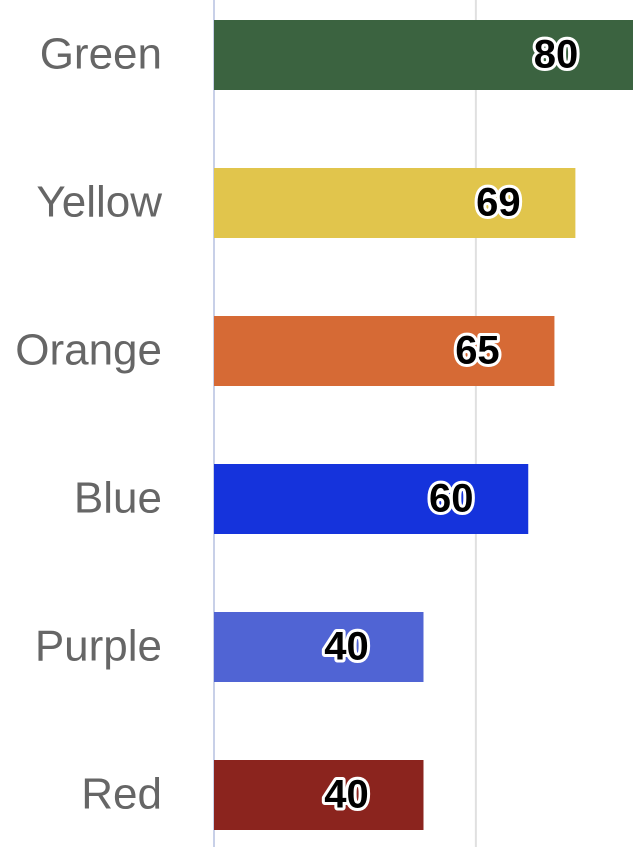 This screenshot has height=847, width=633. What do you see at coordinates (101, 54) in the screenshot?
I see `category-label: Green` at bounding box center [101, 54].